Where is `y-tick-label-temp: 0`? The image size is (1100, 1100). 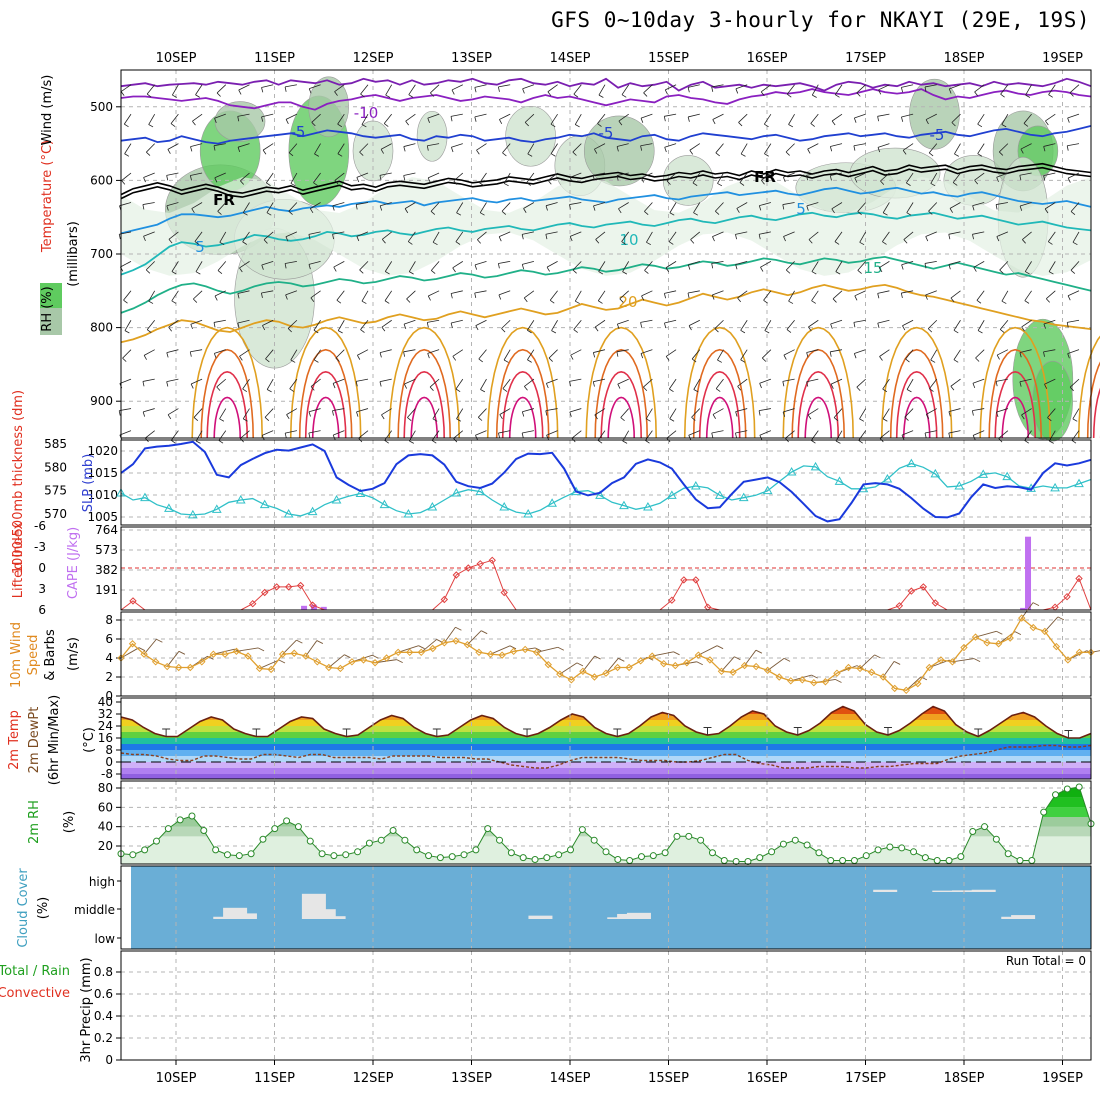
y-tick-label-temp: 0 is located at coordinates (109, 762).